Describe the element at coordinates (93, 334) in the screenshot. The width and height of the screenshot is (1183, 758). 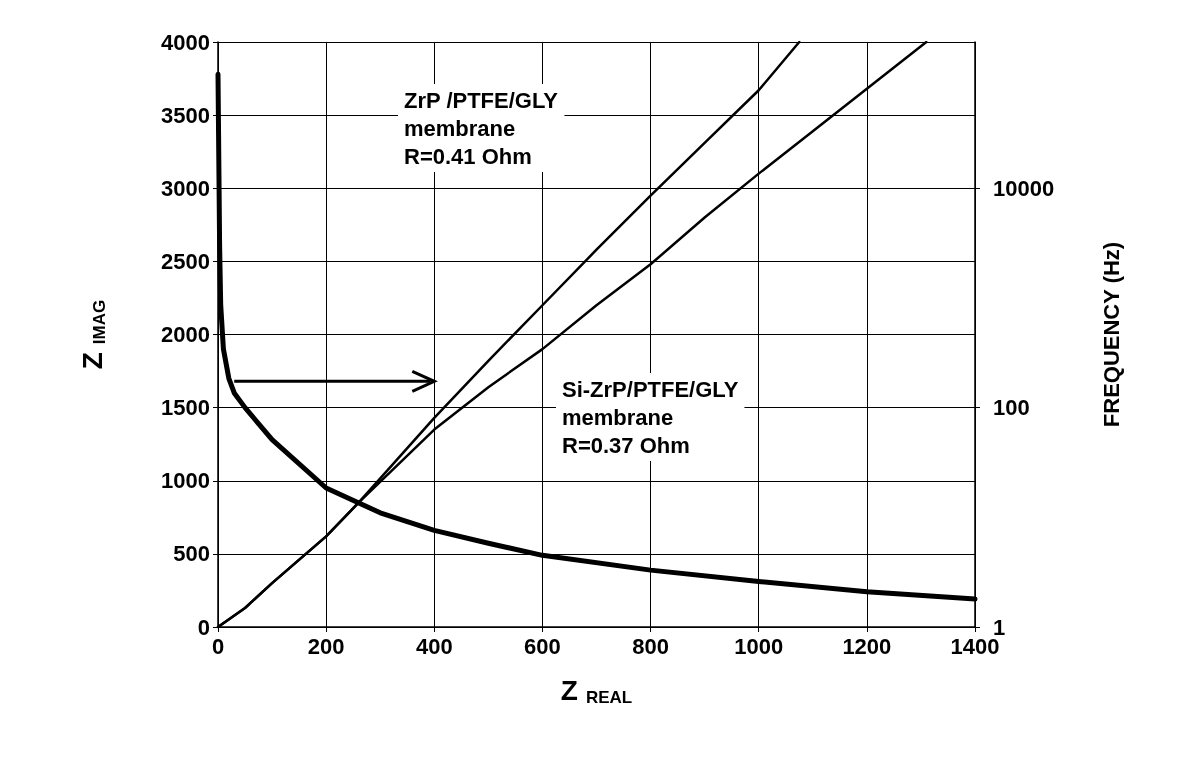
I see `y-axis-title: ZIMAG` at that location.